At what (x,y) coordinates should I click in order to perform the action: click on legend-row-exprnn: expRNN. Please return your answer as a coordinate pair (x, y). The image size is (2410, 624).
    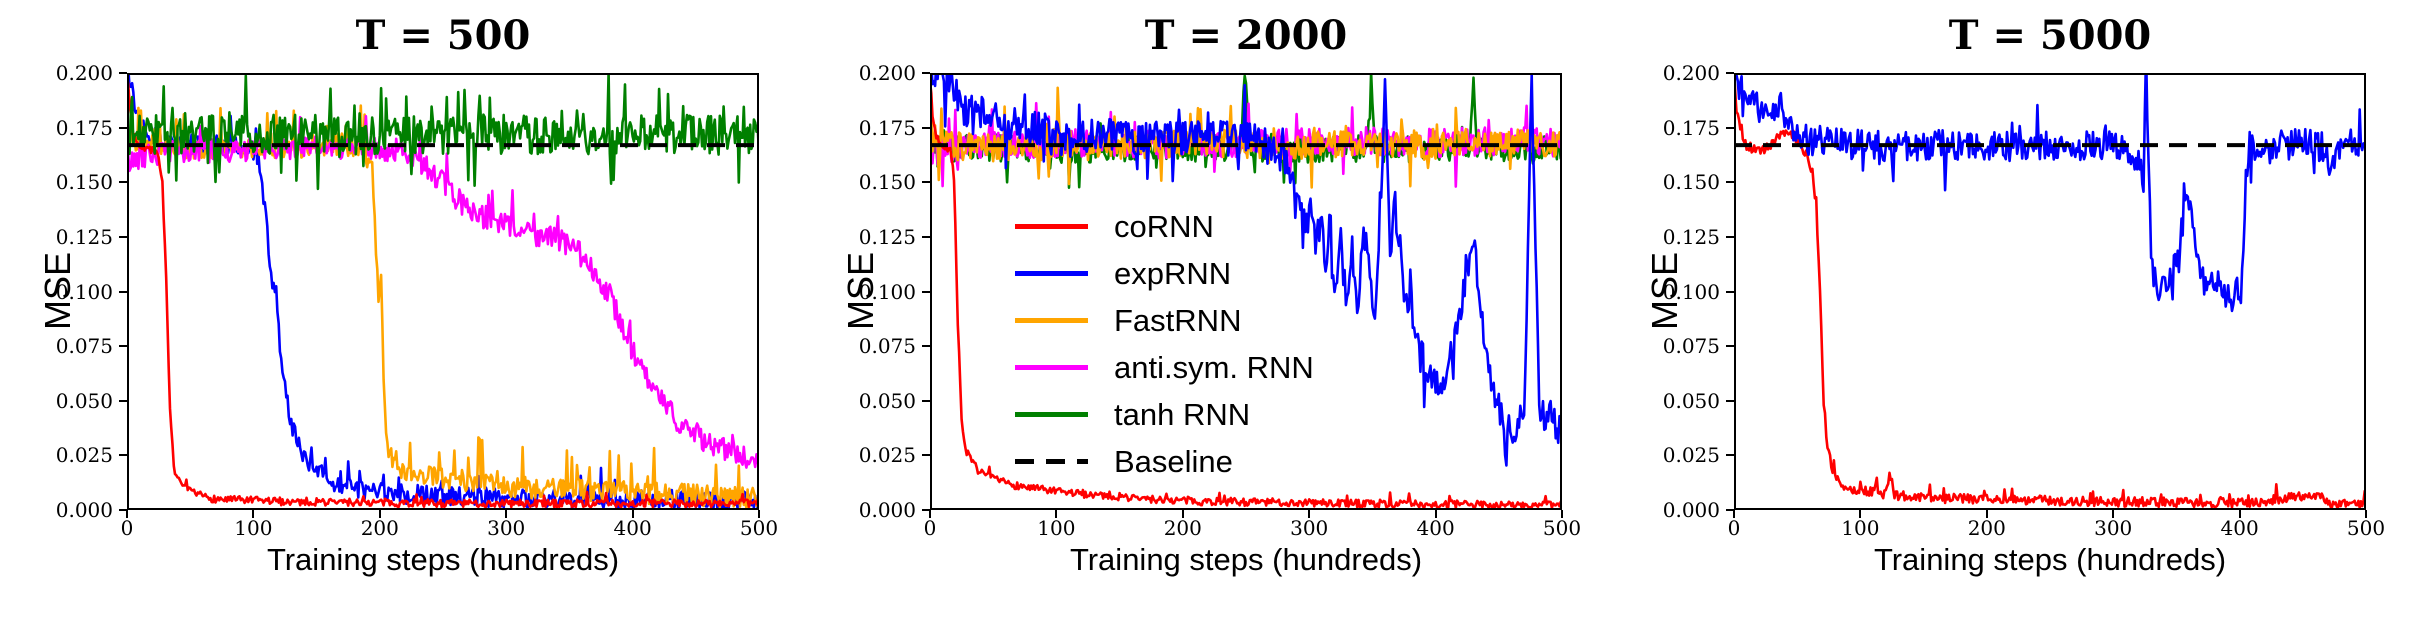
    Looking at the image, I should click on (1164, 273).